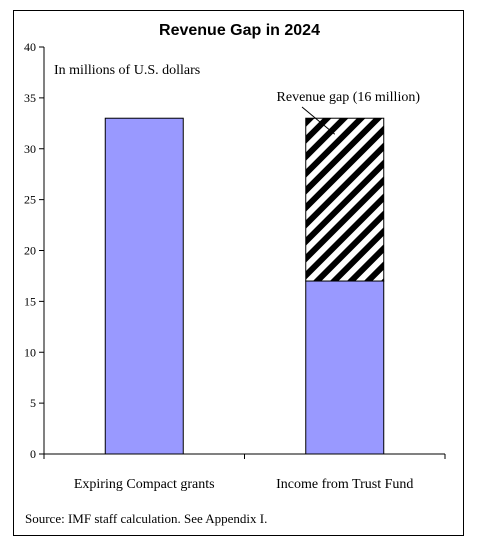 Image resolution: width=477 pixels, height=542 pixels. What do you see at coordinates (144, 484) in the screenshot?
I see `x-category-label: Expiring Compact grants` at bounding box center [144, 484].